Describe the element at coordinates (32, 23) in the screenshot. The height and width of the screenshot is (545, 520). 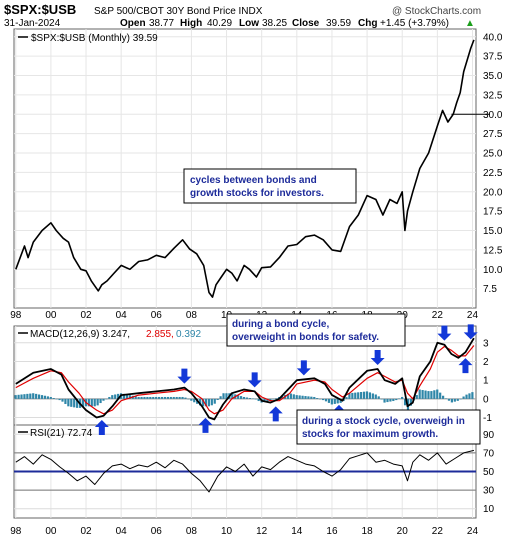
I see `quote-date: 31-Jan-2024` at that location.